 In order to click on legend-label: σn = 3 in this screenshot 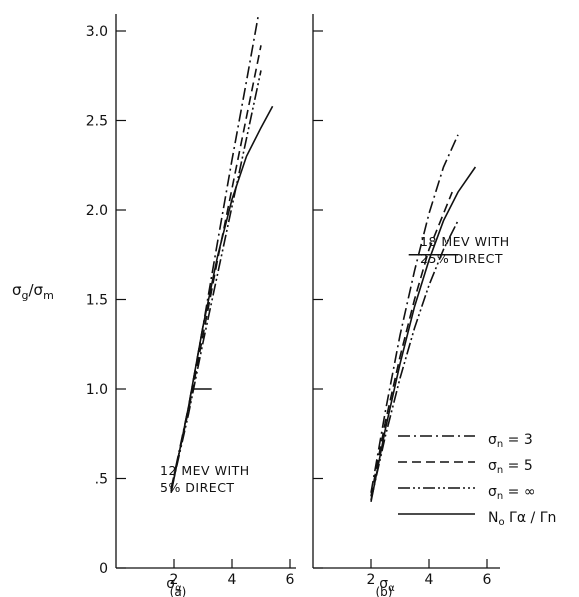, I will do `click(510, 441)`.